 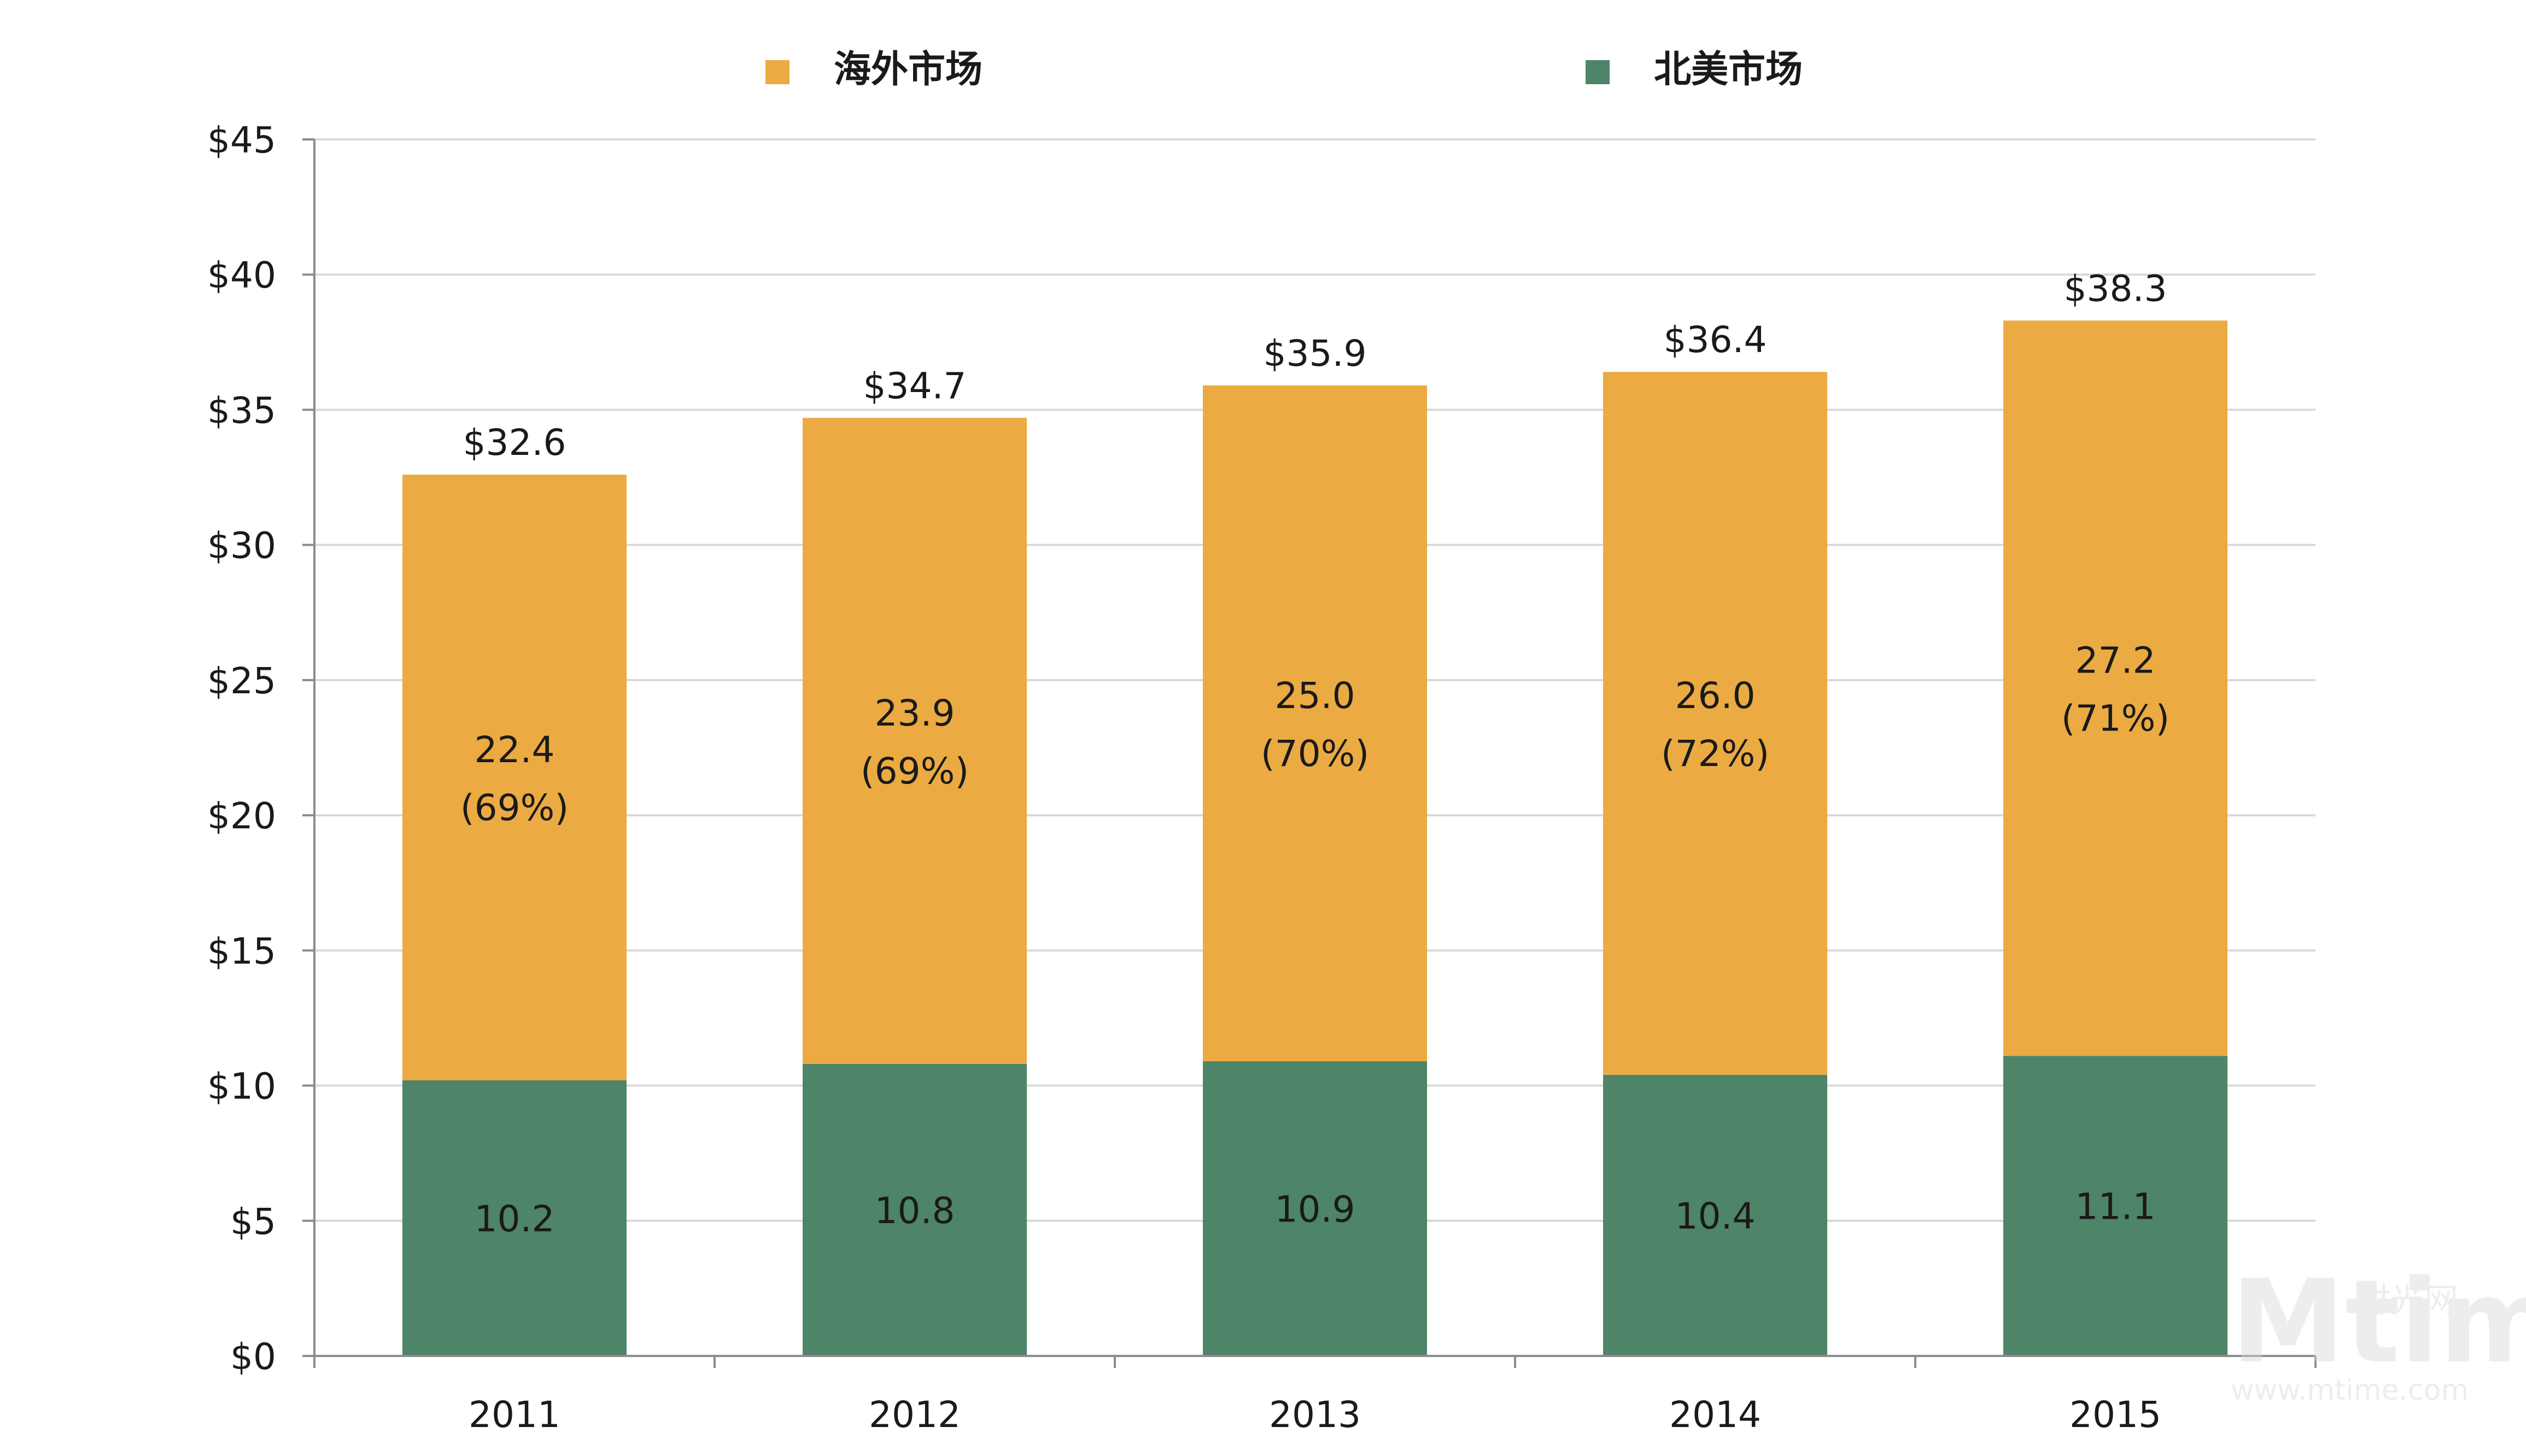 I want to click on total-label: $34.7, so click(x=915, y=386).